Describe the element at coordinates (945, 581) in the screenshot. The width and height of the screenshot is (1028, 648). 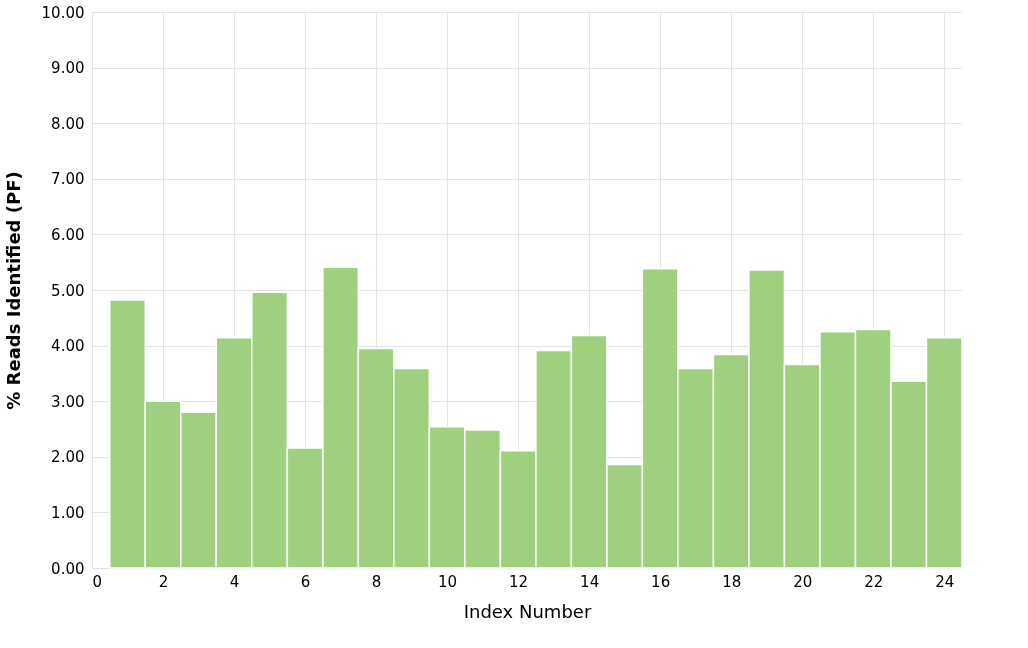
I see `x-tick-label: 24` at that location.